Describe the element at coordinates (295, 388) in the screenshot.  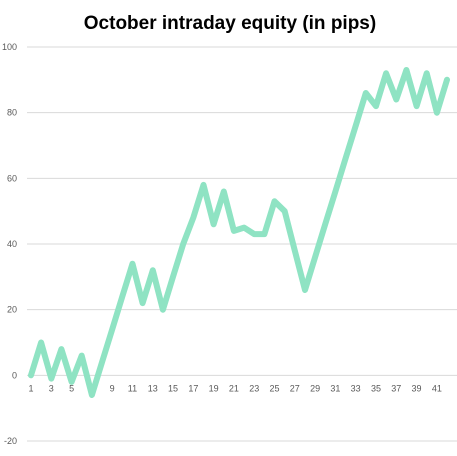
I see `x-tick-label: 27` at that location.